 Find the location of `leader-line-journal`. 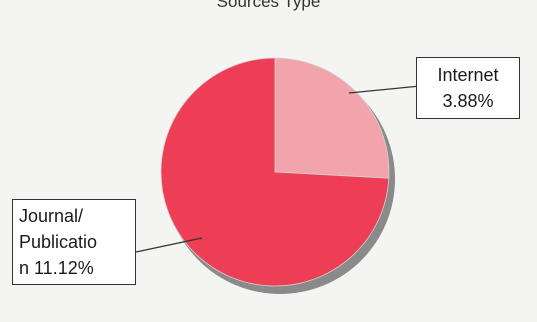

leader-line-journal is located at coordinates (169, 245).